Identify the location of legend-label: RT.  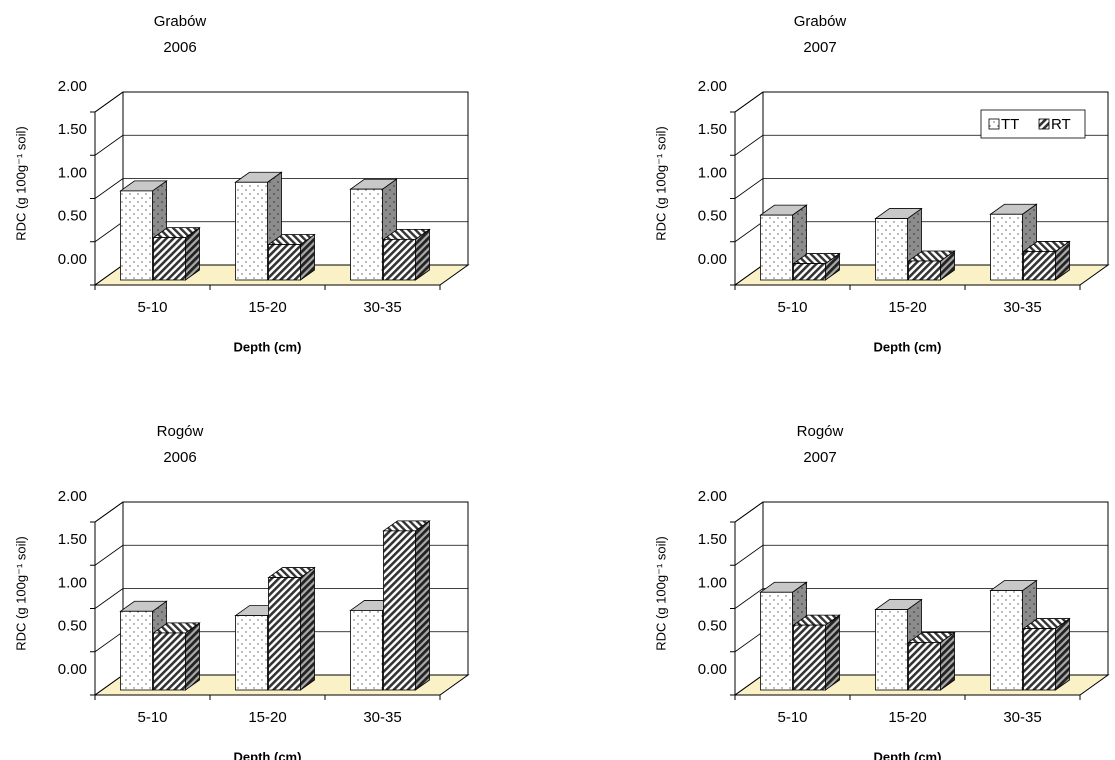
(1061, 124).